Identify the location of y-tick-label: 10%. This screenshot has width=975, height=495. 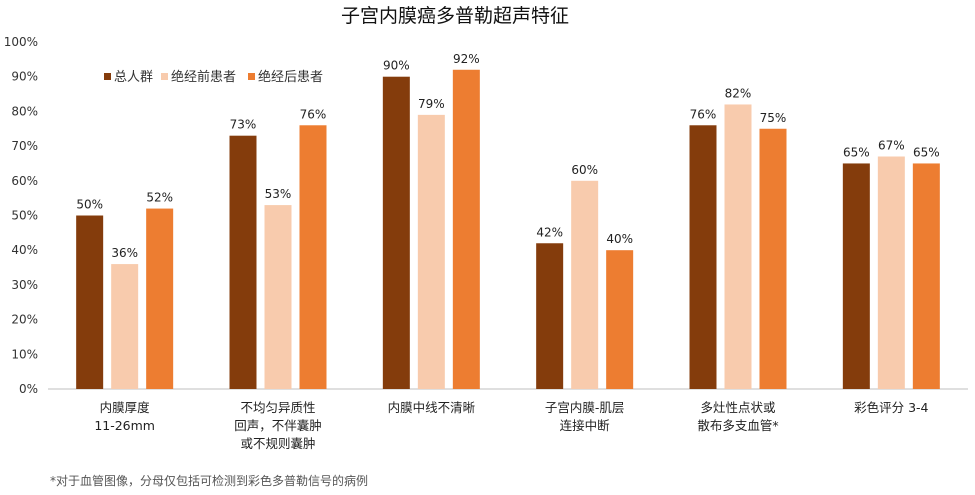
(24, 354).